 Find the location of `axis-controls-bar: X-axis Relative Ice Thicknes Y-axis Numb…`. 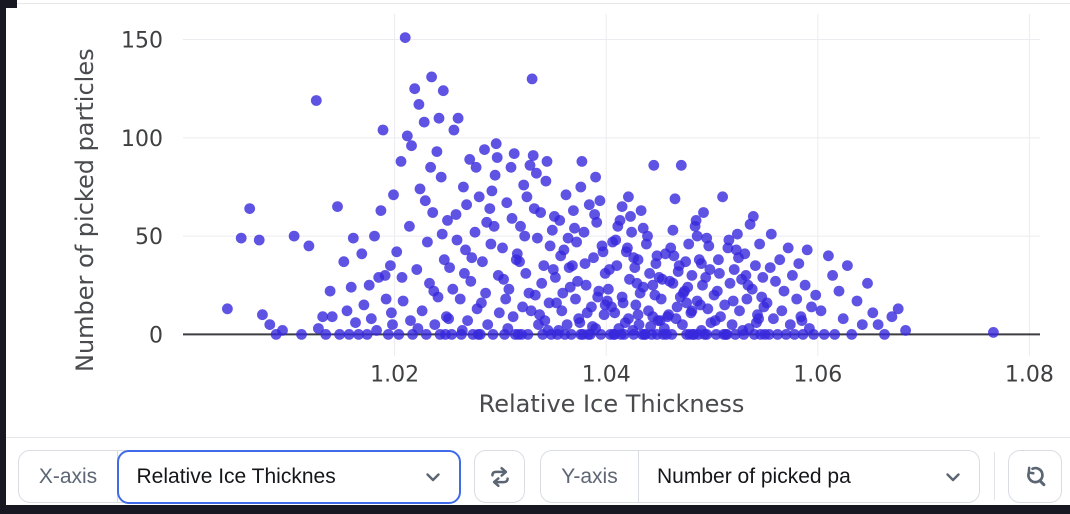

axis-controls-bar: X-axis Relative Ice Thicknes Y-axis Numb… is located at coordinates (538, 471).